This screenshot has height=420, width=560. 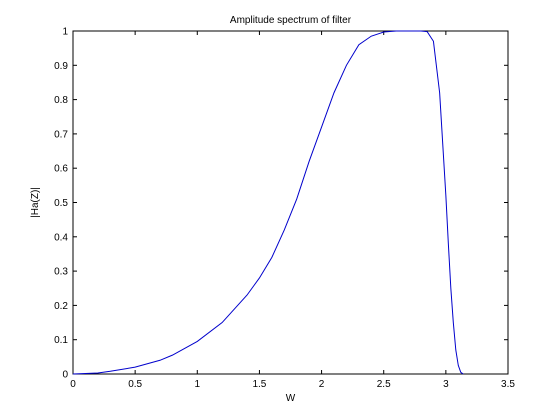 I want to click on x-tick-label: 2, so click(x=322, y=384).